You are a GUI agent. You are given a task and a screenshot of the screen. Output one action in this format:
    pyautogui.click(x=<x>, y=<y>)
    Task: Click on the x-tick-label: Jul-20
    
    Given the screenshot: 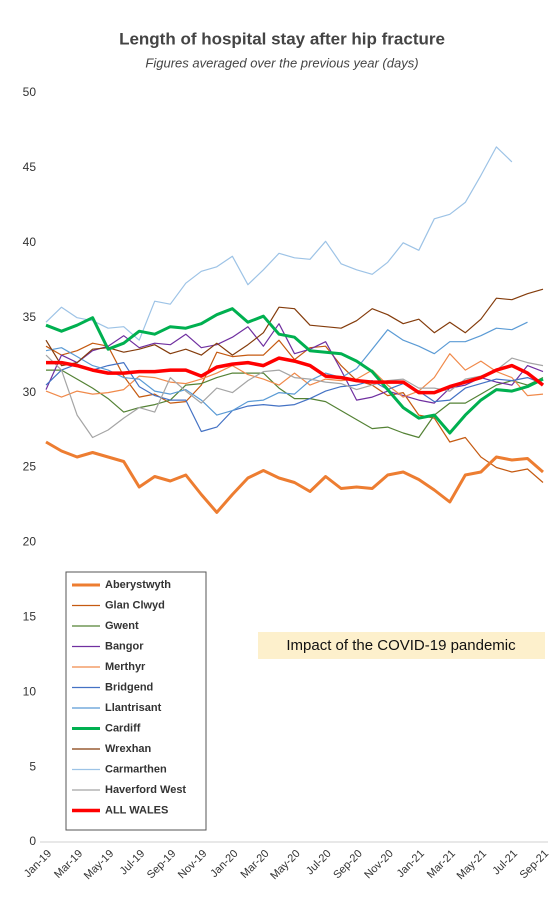 What is the action you would take?
    pyautogui.click(x=319, y=863)
    